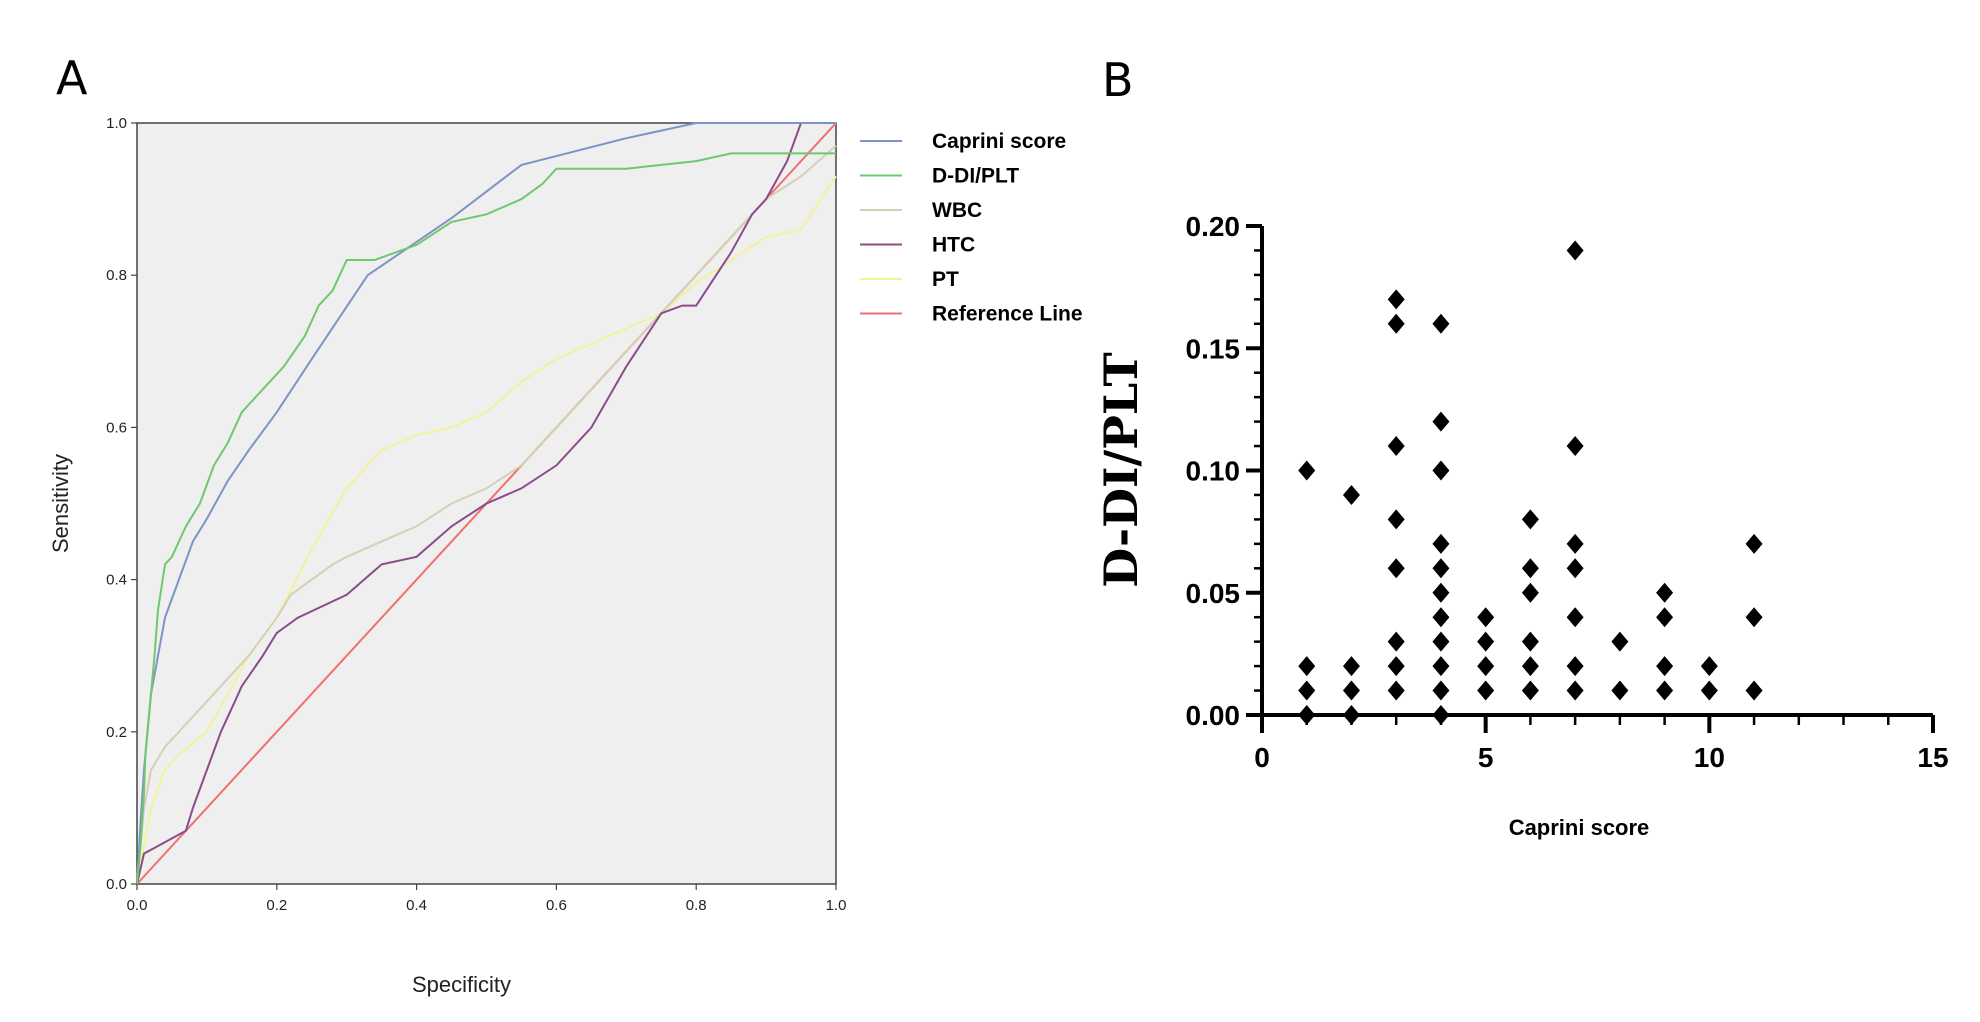  Describe the element at coordinates (1118, 80) in the screenshot. I see `panel-b-label: B` at that location.